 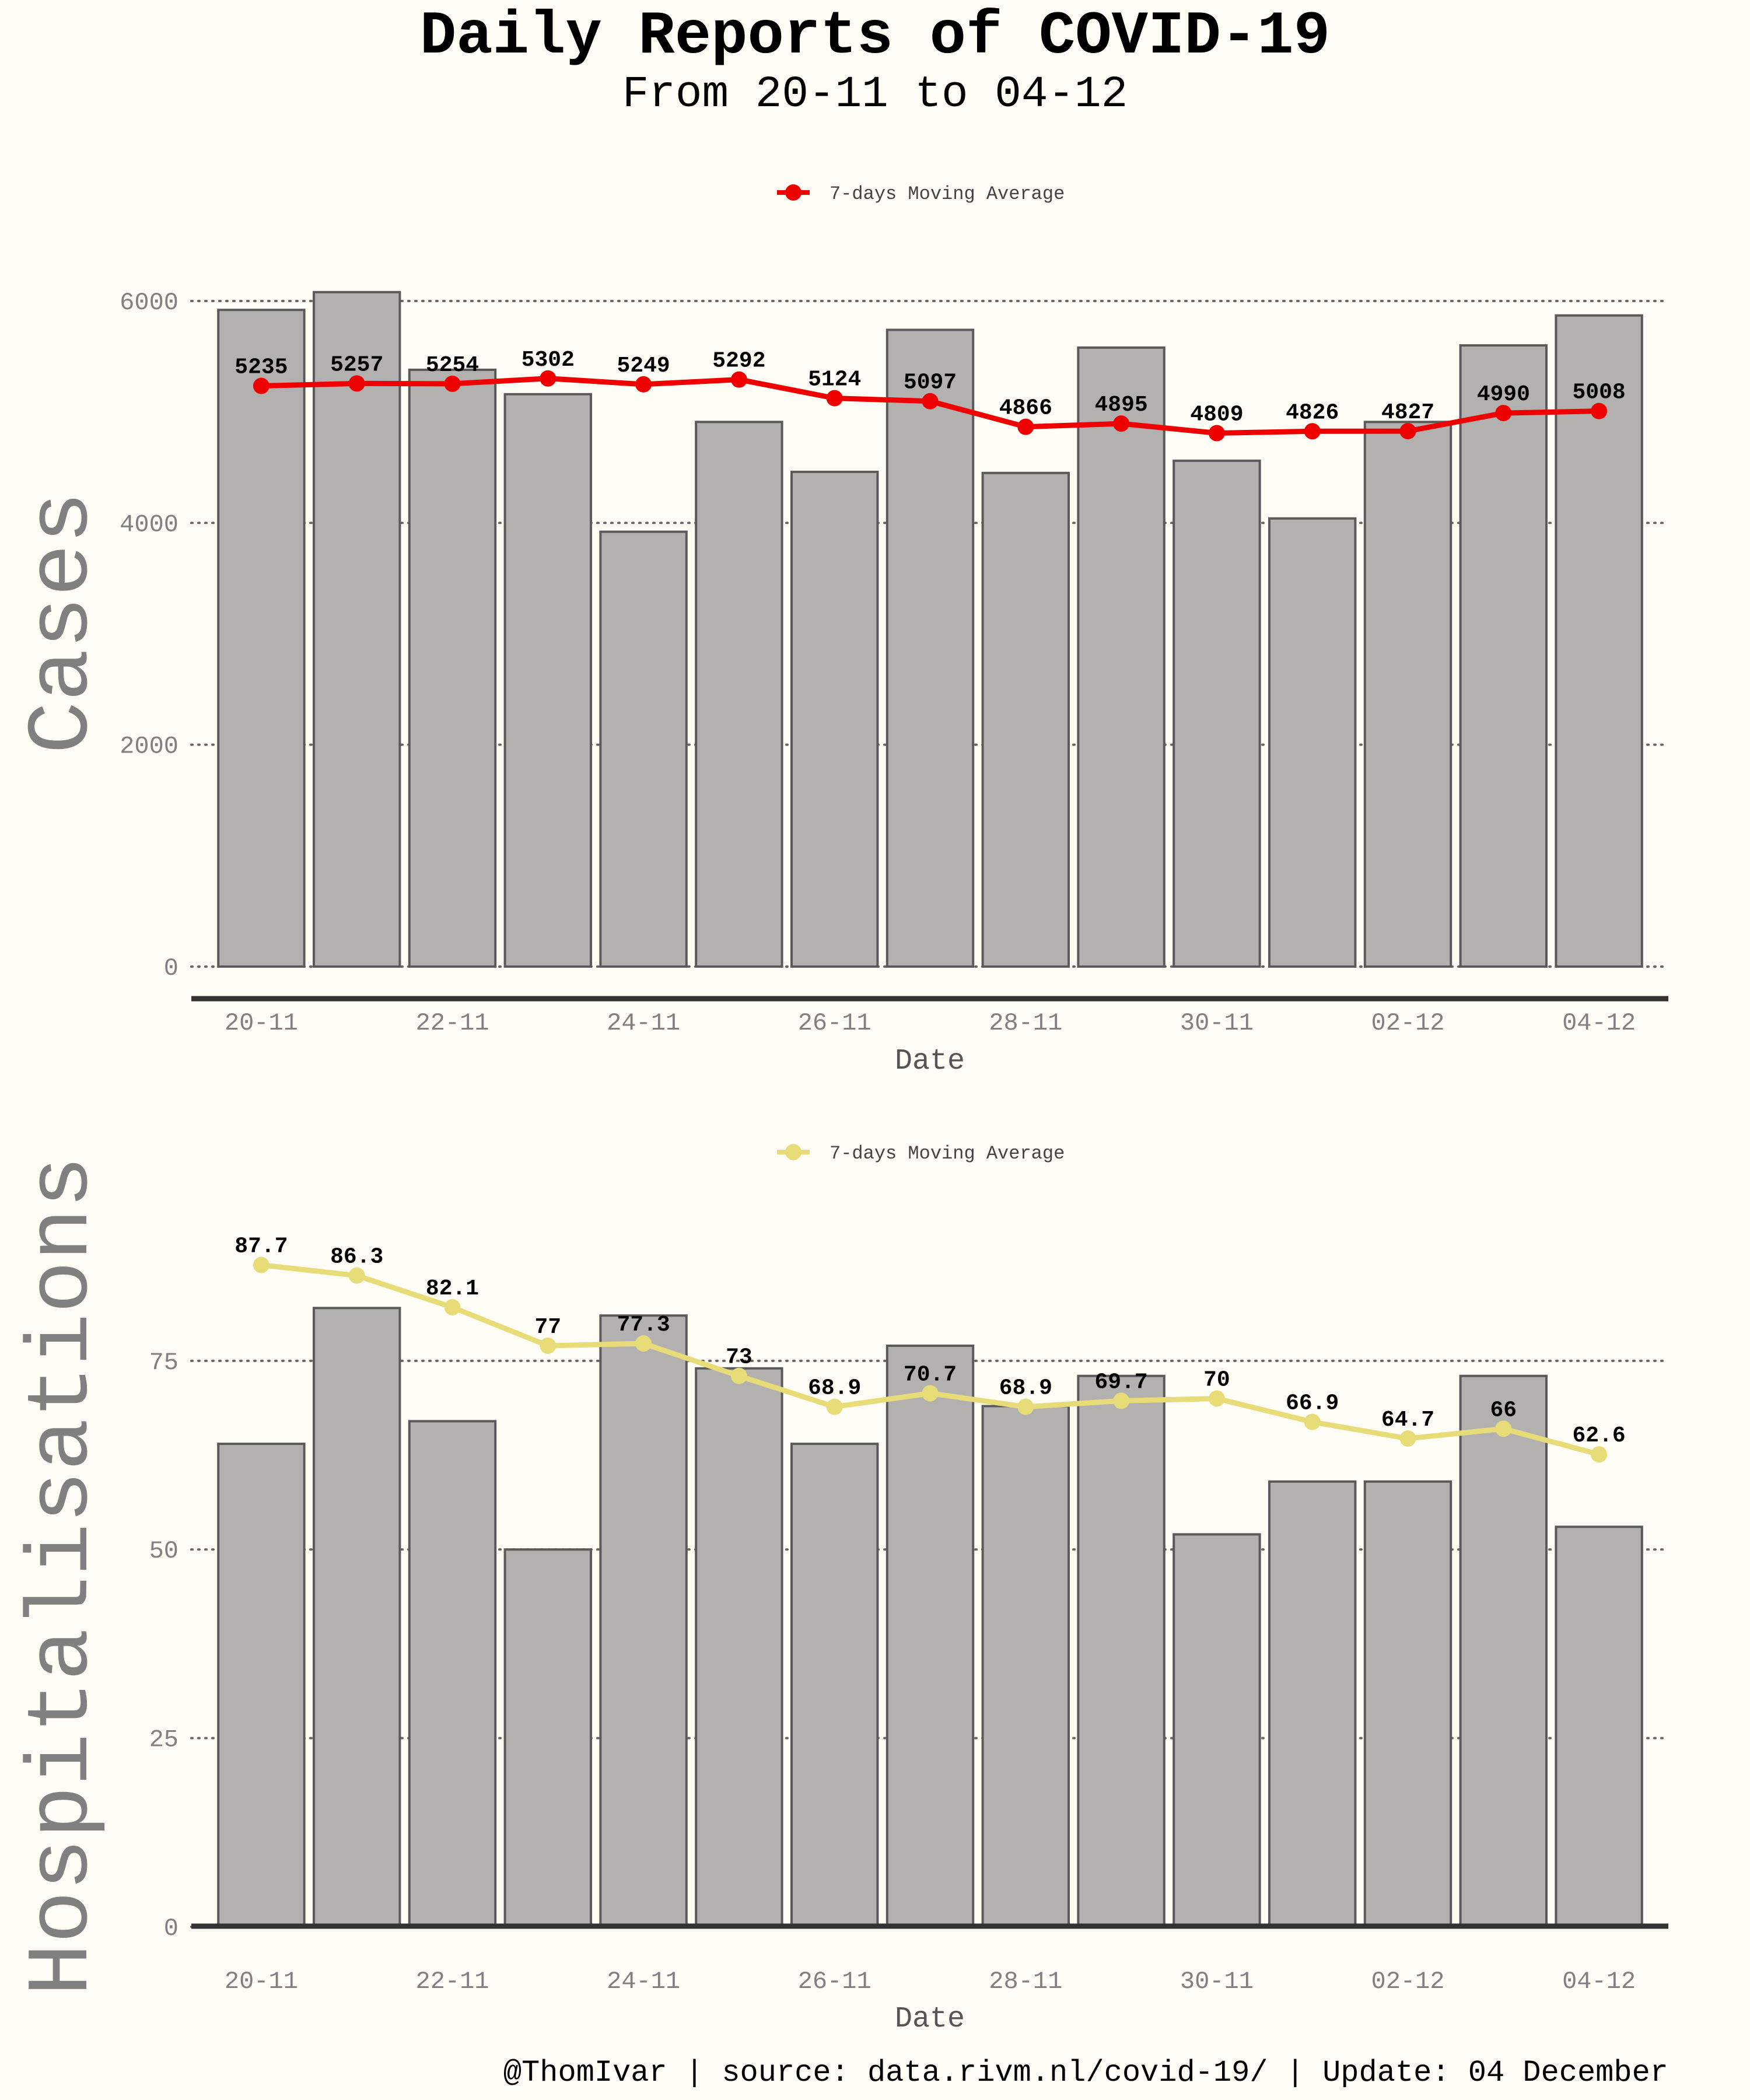 I want to click on hosp-ytick-label: 25, so click(x=163, y=1740).